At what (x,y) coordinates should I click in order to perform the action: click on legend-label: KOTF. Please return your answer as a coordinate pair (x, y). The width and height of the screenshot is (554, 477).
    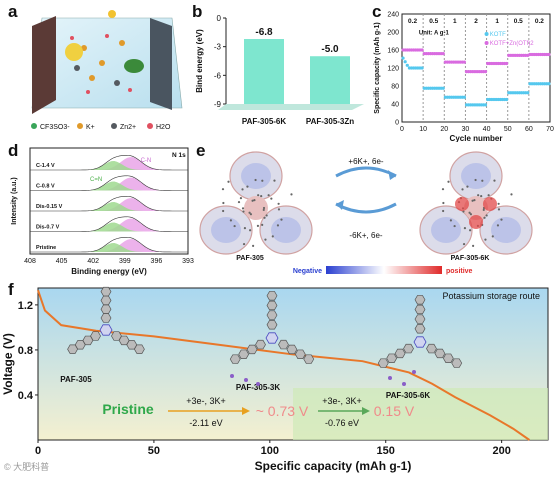
    Looking at the image, I should click on (498, 35).